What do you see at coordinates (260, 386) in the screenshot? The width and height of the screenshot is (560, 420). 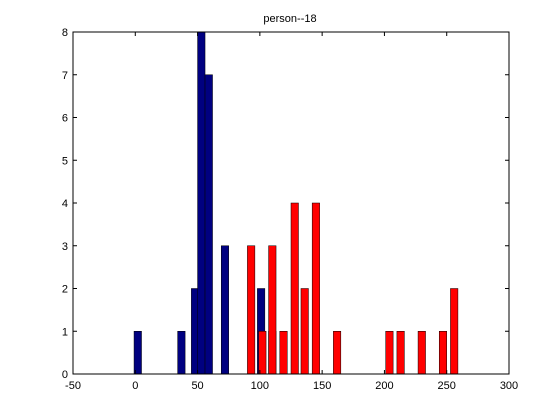 I see `x-tick-label-4: 100` at bounding box center [260, 386].